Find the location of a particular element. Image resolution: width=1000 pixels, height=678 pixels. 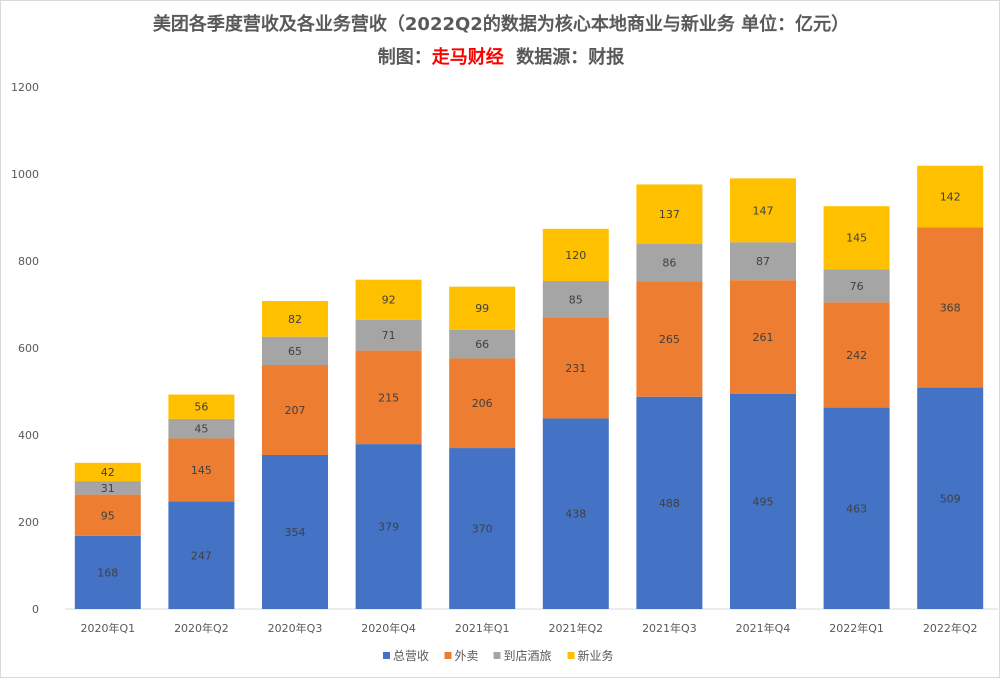

data-label: 120 is located at coordinates (575, 255).